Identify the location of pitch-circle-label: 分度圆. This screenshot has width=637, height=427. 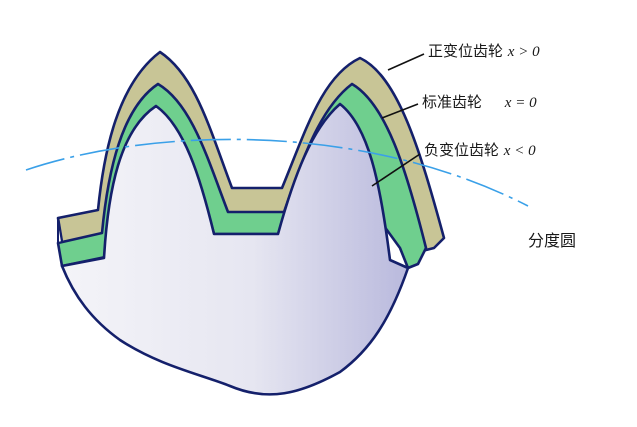
(552, 240).